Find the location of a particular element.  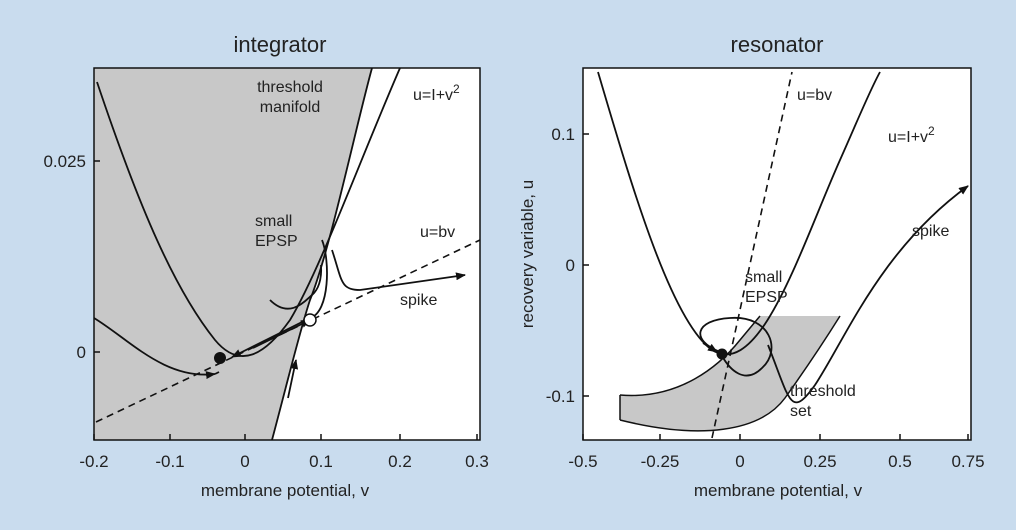

integrator-xtick: 0.2 is located at coordinates (400, 461).